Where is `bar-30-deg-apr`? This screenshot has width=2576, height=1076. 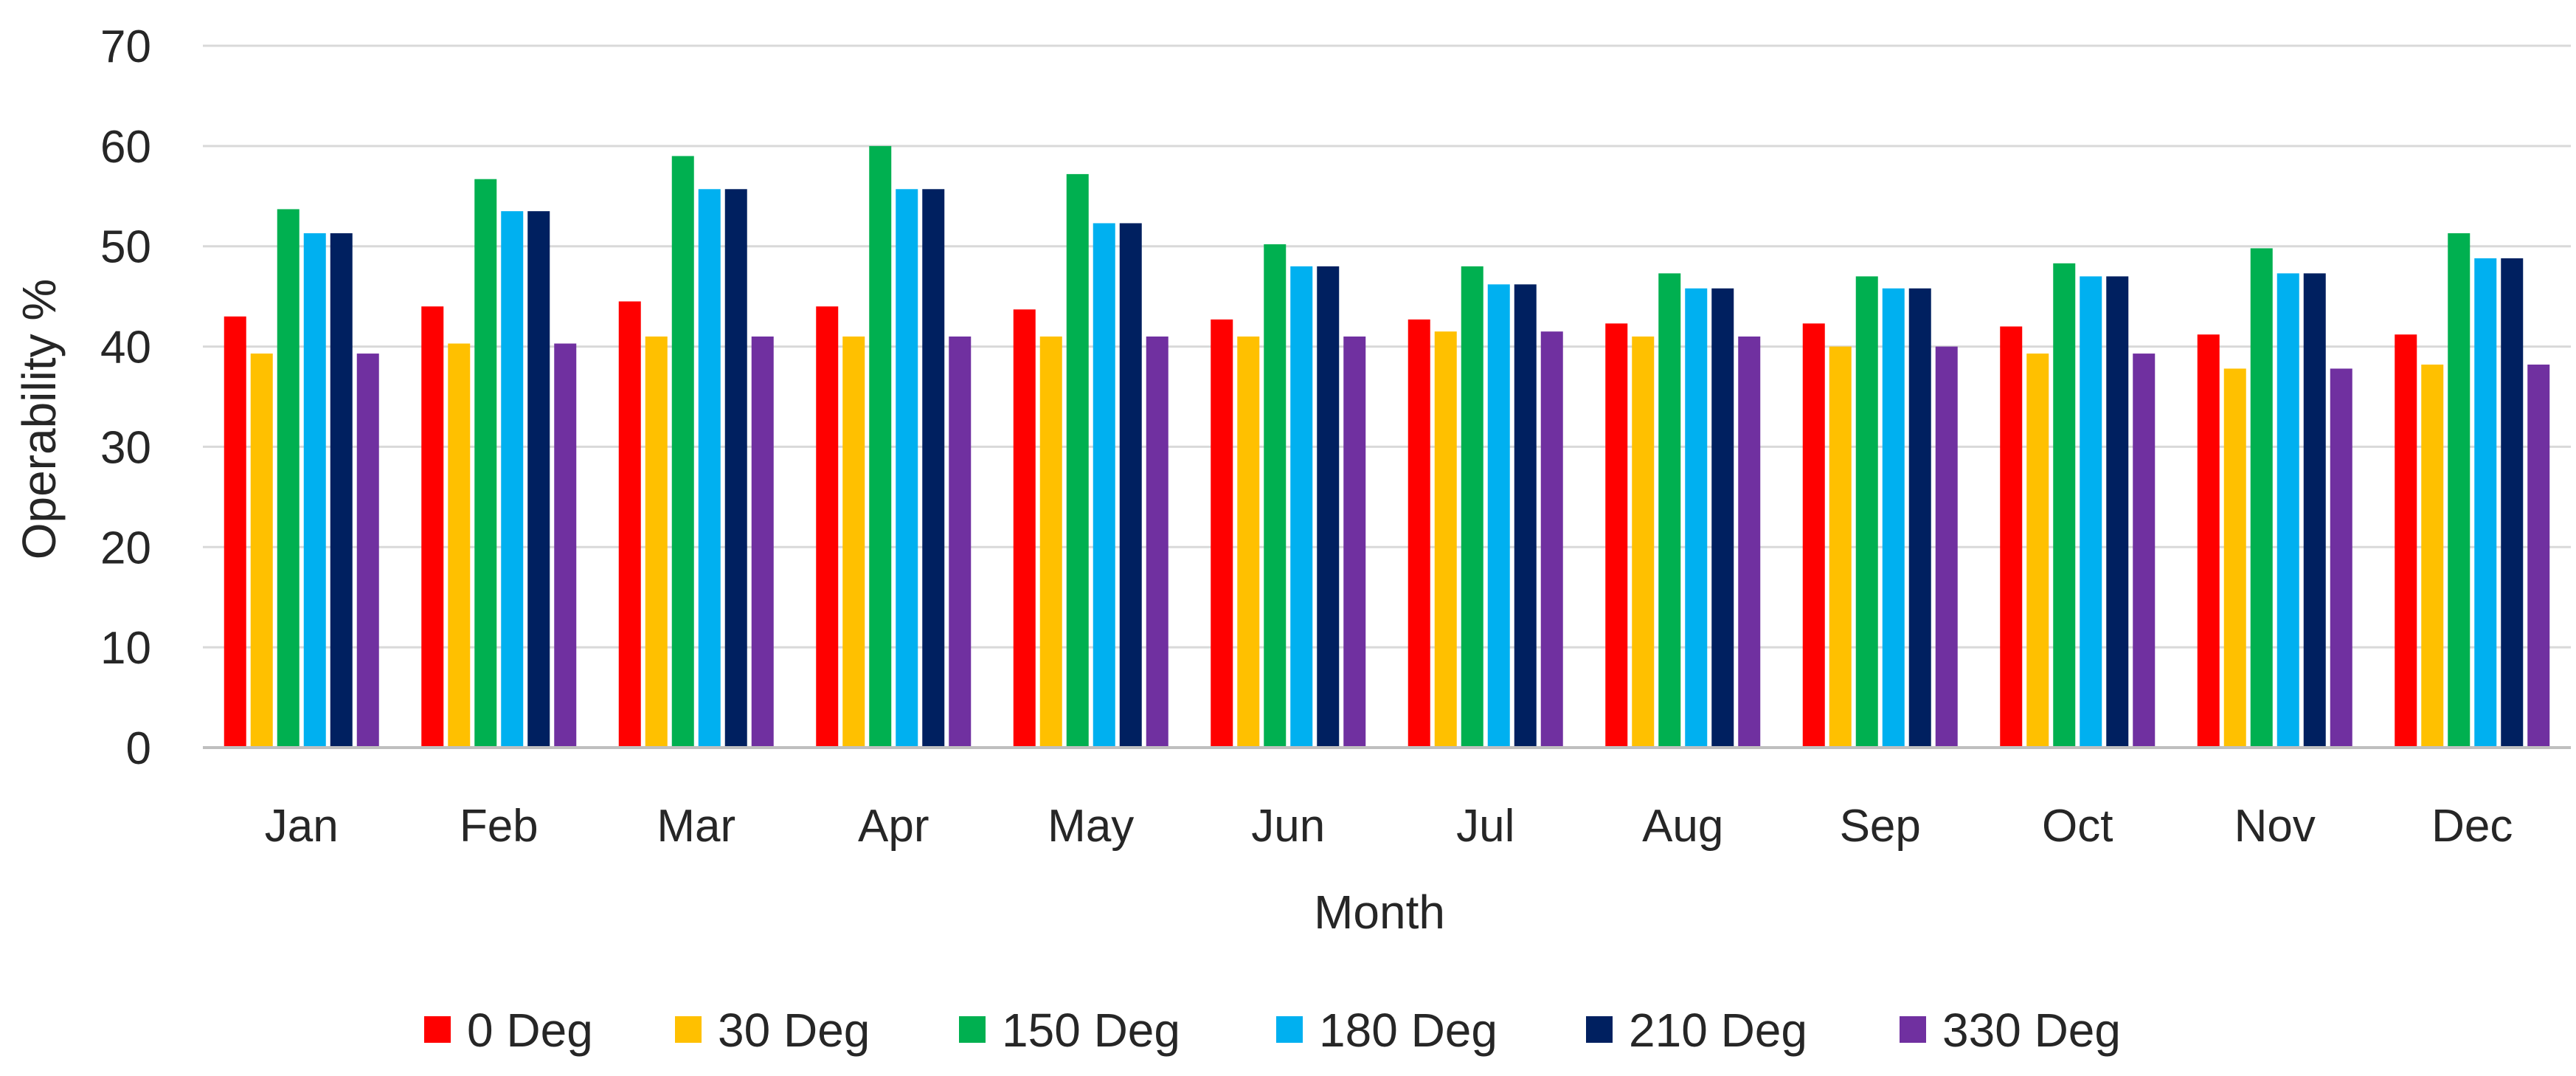 bar-30-deg-apr is located at coordinates (853, 542).